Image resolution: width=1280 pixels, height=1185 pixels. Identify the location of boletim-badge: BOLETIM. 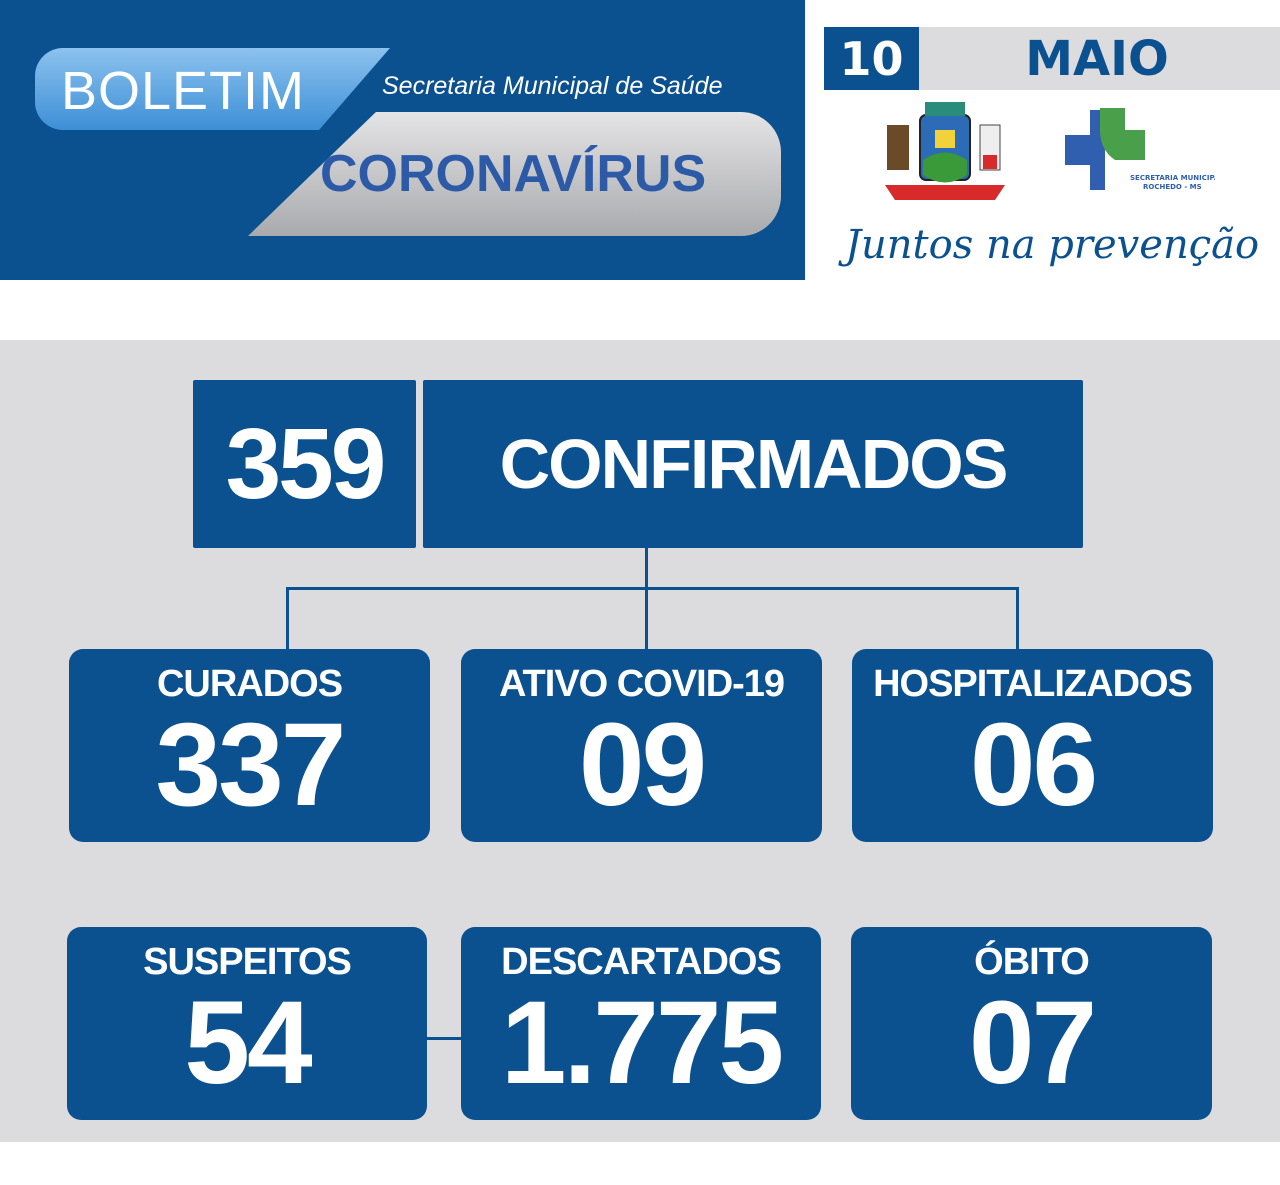
(212, 89).